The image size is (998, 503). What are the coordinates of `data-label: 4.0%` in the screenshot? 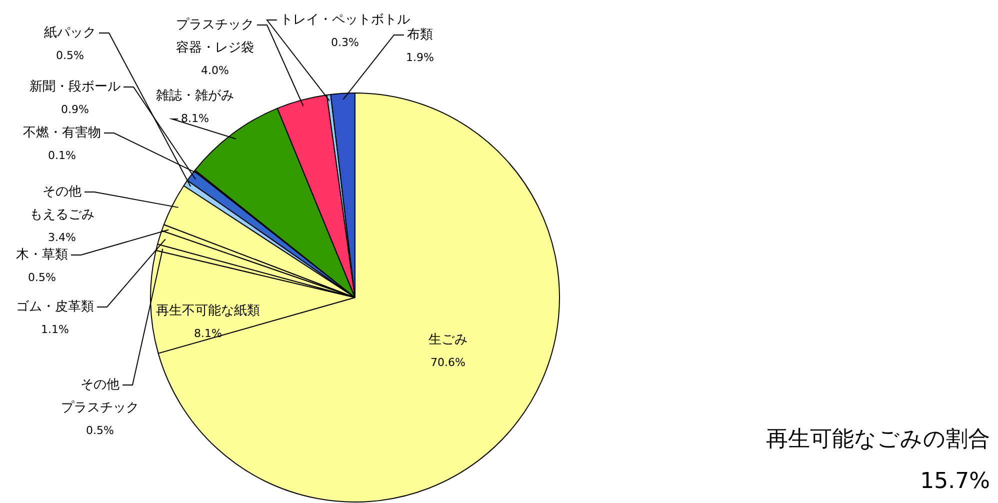 It's located at (215, 70).